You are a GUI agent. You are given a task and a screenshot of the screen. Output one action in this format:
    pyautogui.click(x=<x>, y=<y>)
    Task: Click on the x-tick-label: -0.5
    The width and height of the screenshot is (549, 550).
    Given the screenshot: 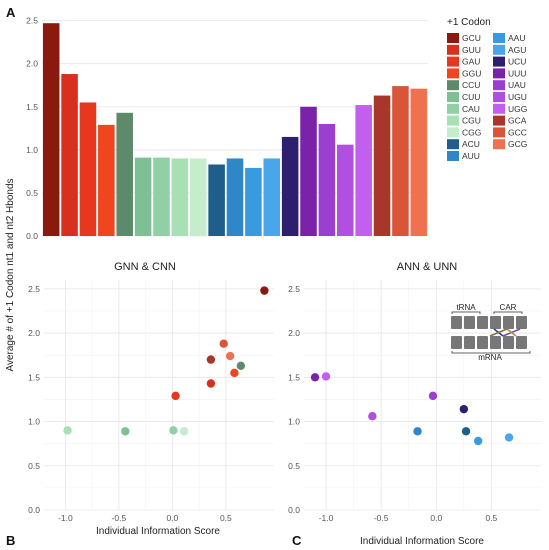 What is the action you would take?
    pyautogui.click(x=119, y=518)
    